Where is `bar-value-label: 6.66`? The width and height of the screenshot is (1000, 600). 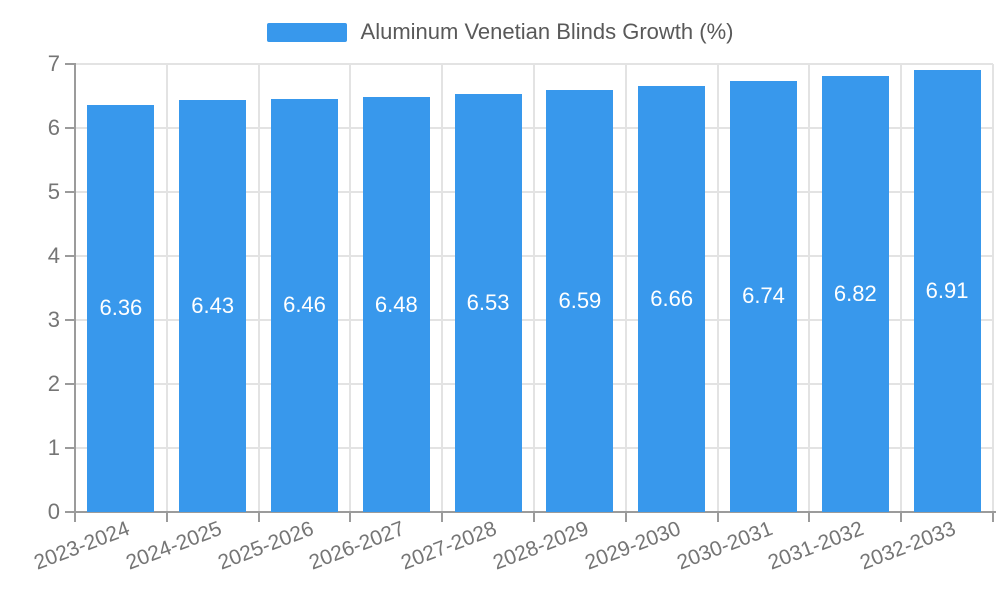
bar-value-label: 6.66 is located at coordinates (672, 298).